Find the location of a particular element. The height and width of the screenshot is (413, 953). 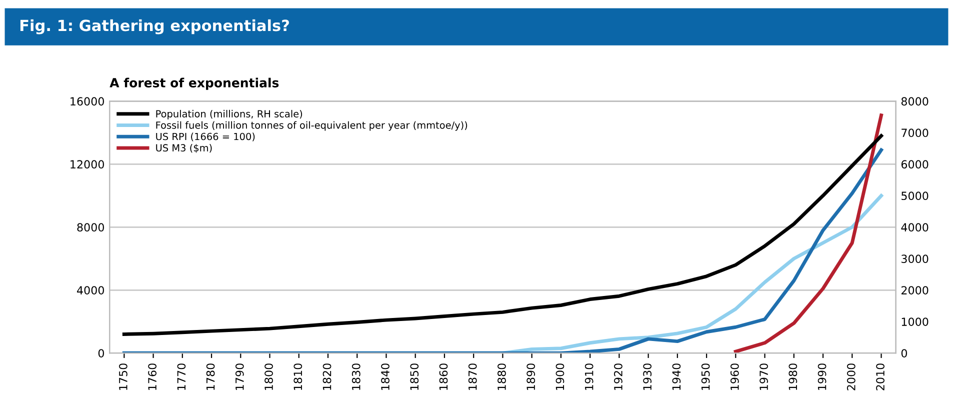

x-tick-label: 1790 is located at coordinates (239, 377).